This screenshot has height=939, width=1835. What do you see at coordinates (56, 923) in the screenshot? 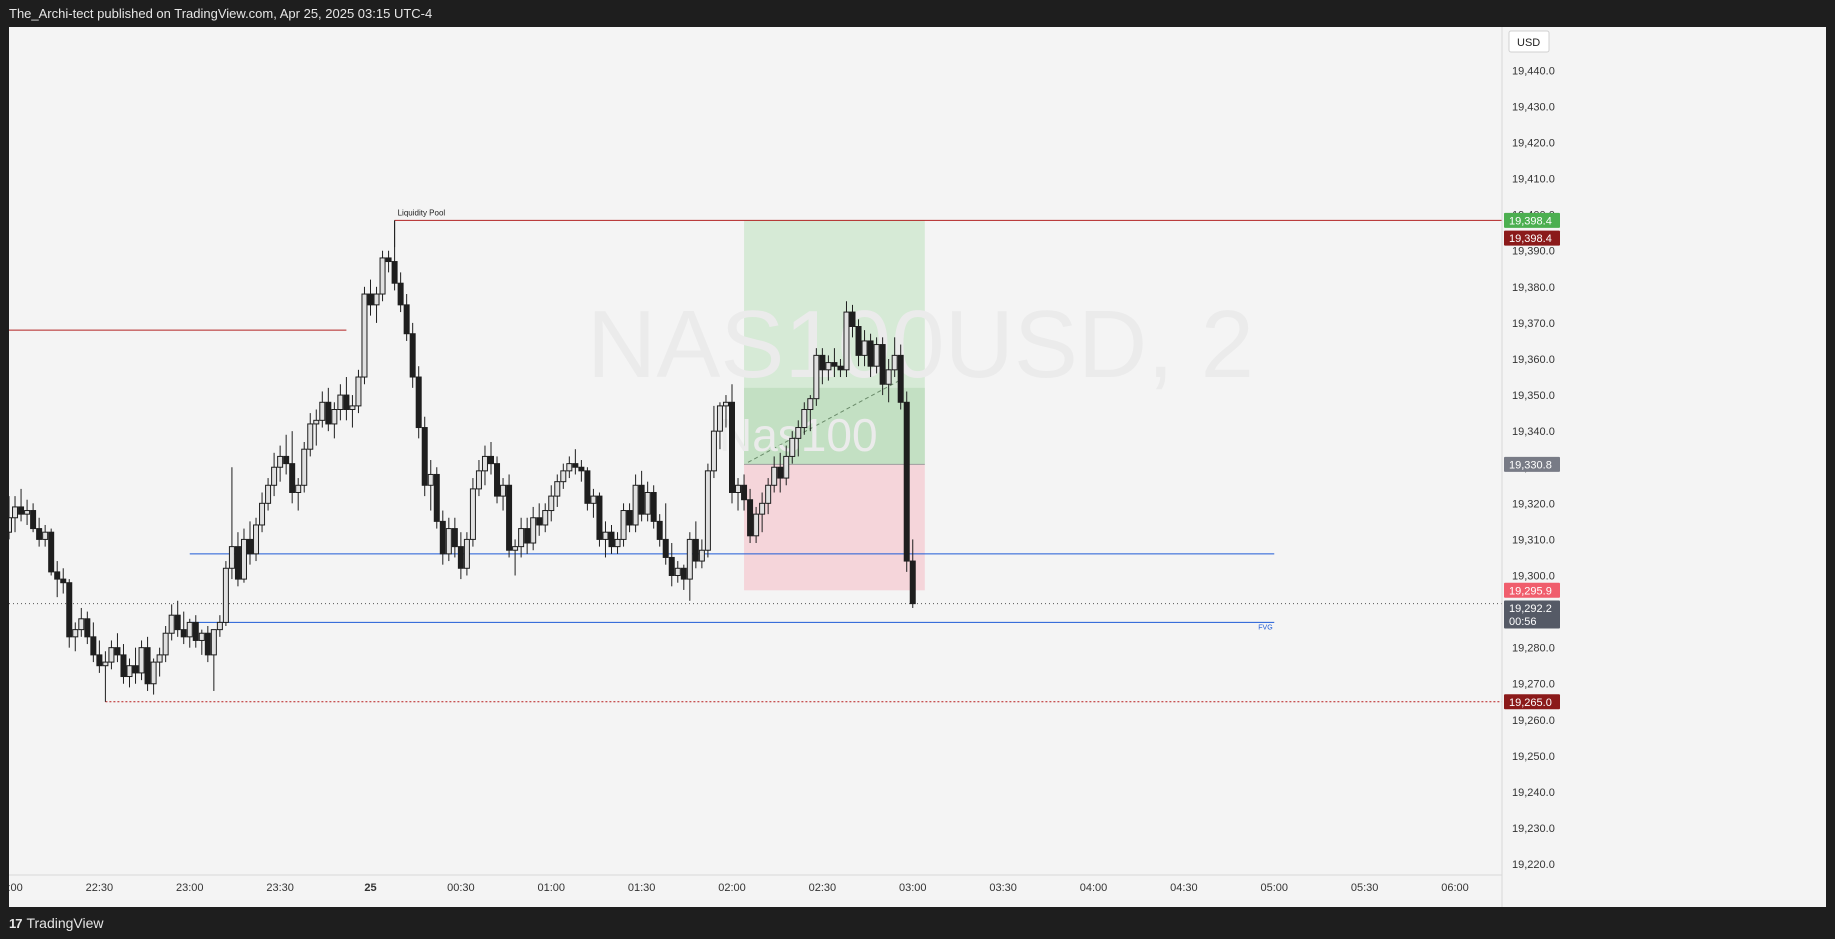
I see `brand: 17 TradingView` at bounding box center [56, 923].